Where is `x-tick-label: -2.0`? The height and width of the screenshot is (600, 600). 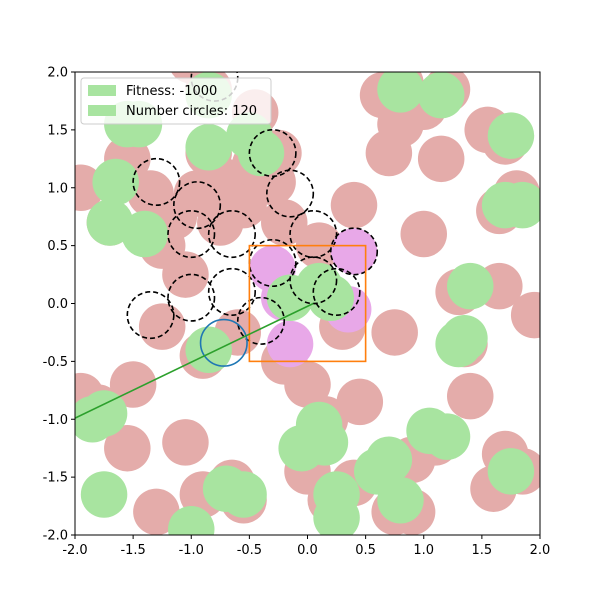 x-tick-label: -2.0 is located at coordinates (74, 550).